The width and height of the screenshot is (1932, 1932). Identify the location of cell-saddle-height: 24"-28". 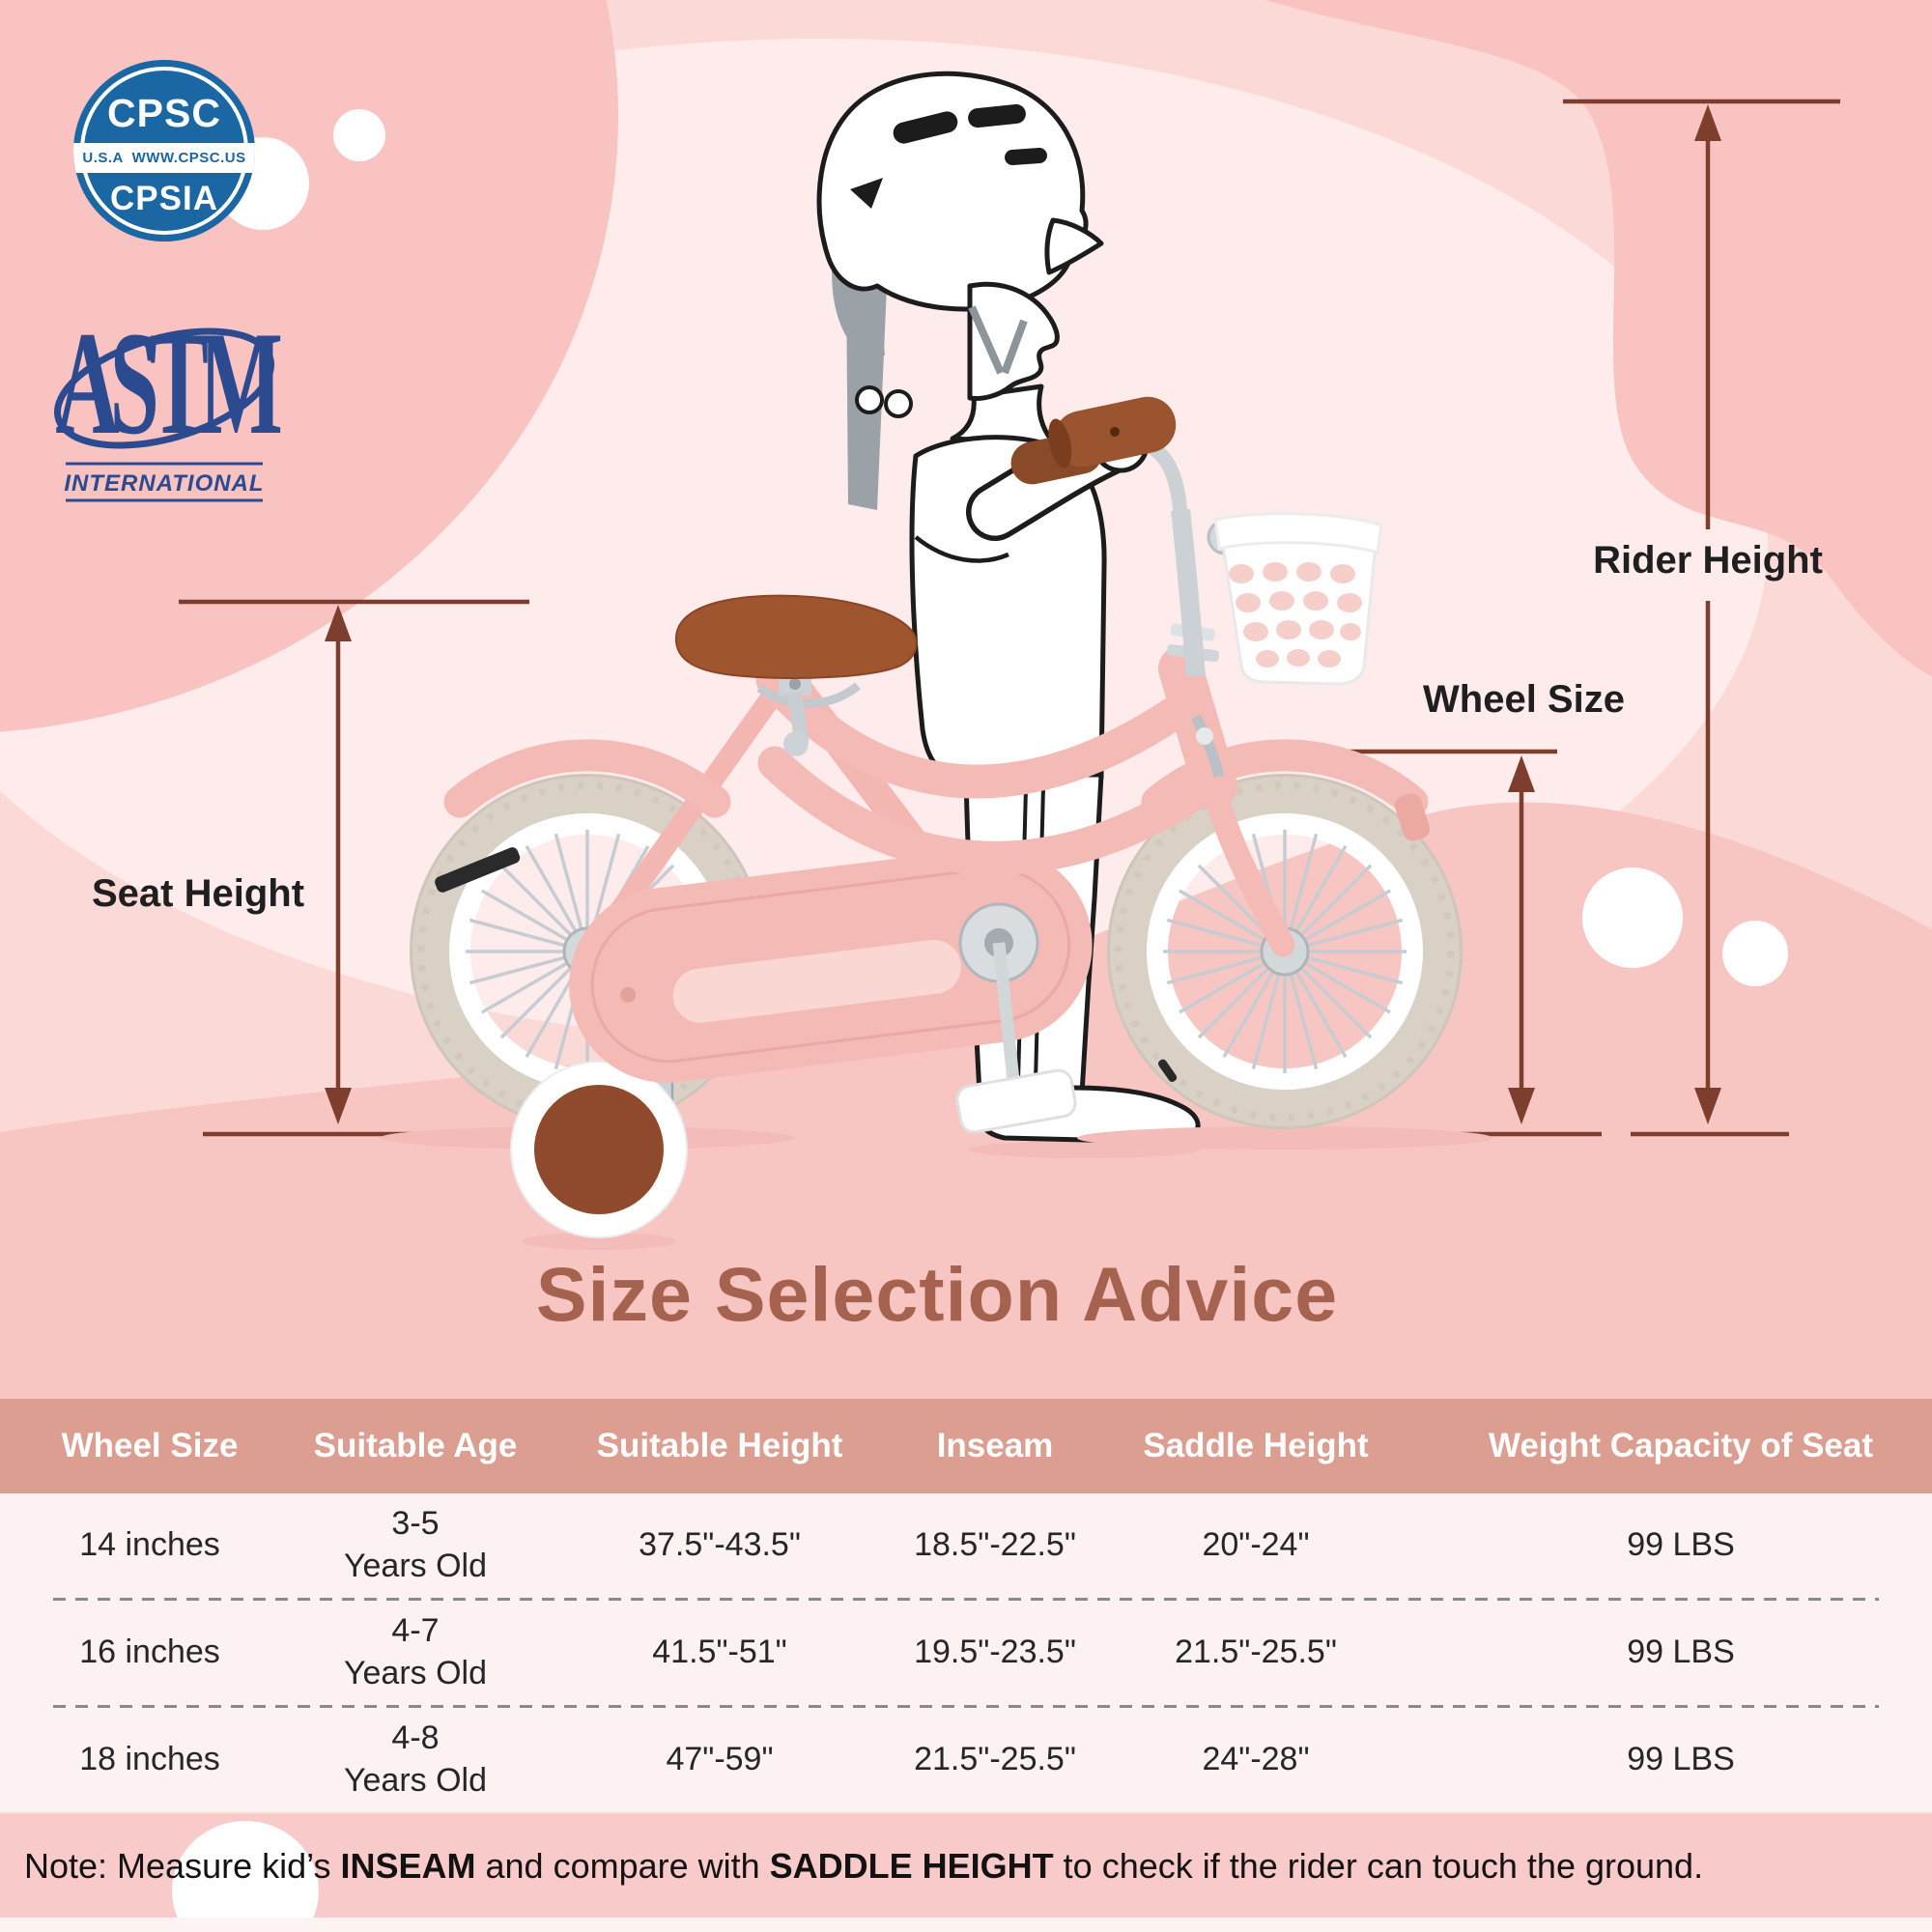
(1256, 1759).